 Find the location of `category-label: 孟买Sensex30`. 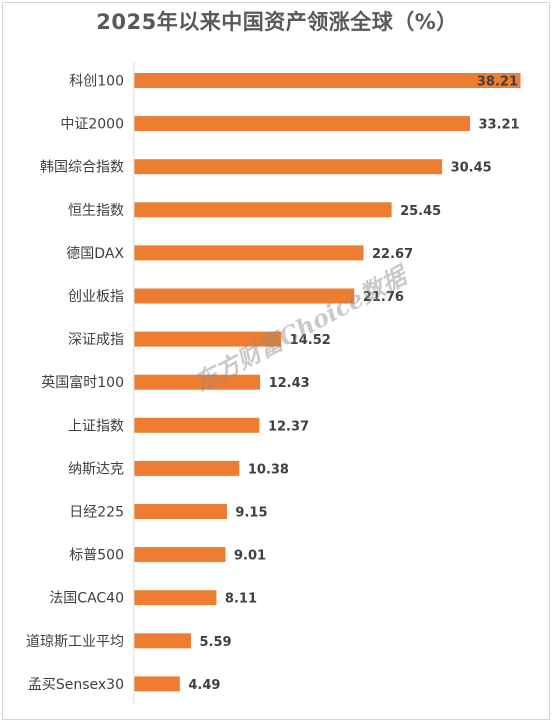

category-label: 孟买Sensex30 is located at coordinates (76, 685).